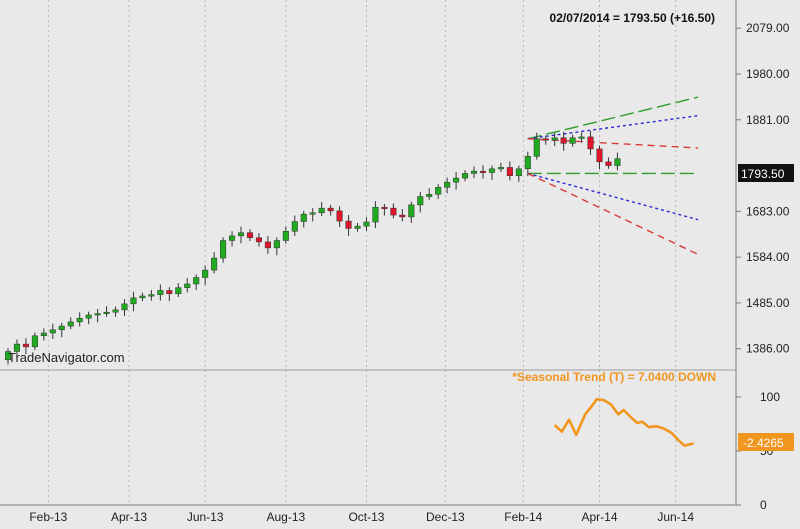 Image resolution: width=800 pixels, height=529 pixels. I want to click on last-price-tag-box, so click(766, 173).